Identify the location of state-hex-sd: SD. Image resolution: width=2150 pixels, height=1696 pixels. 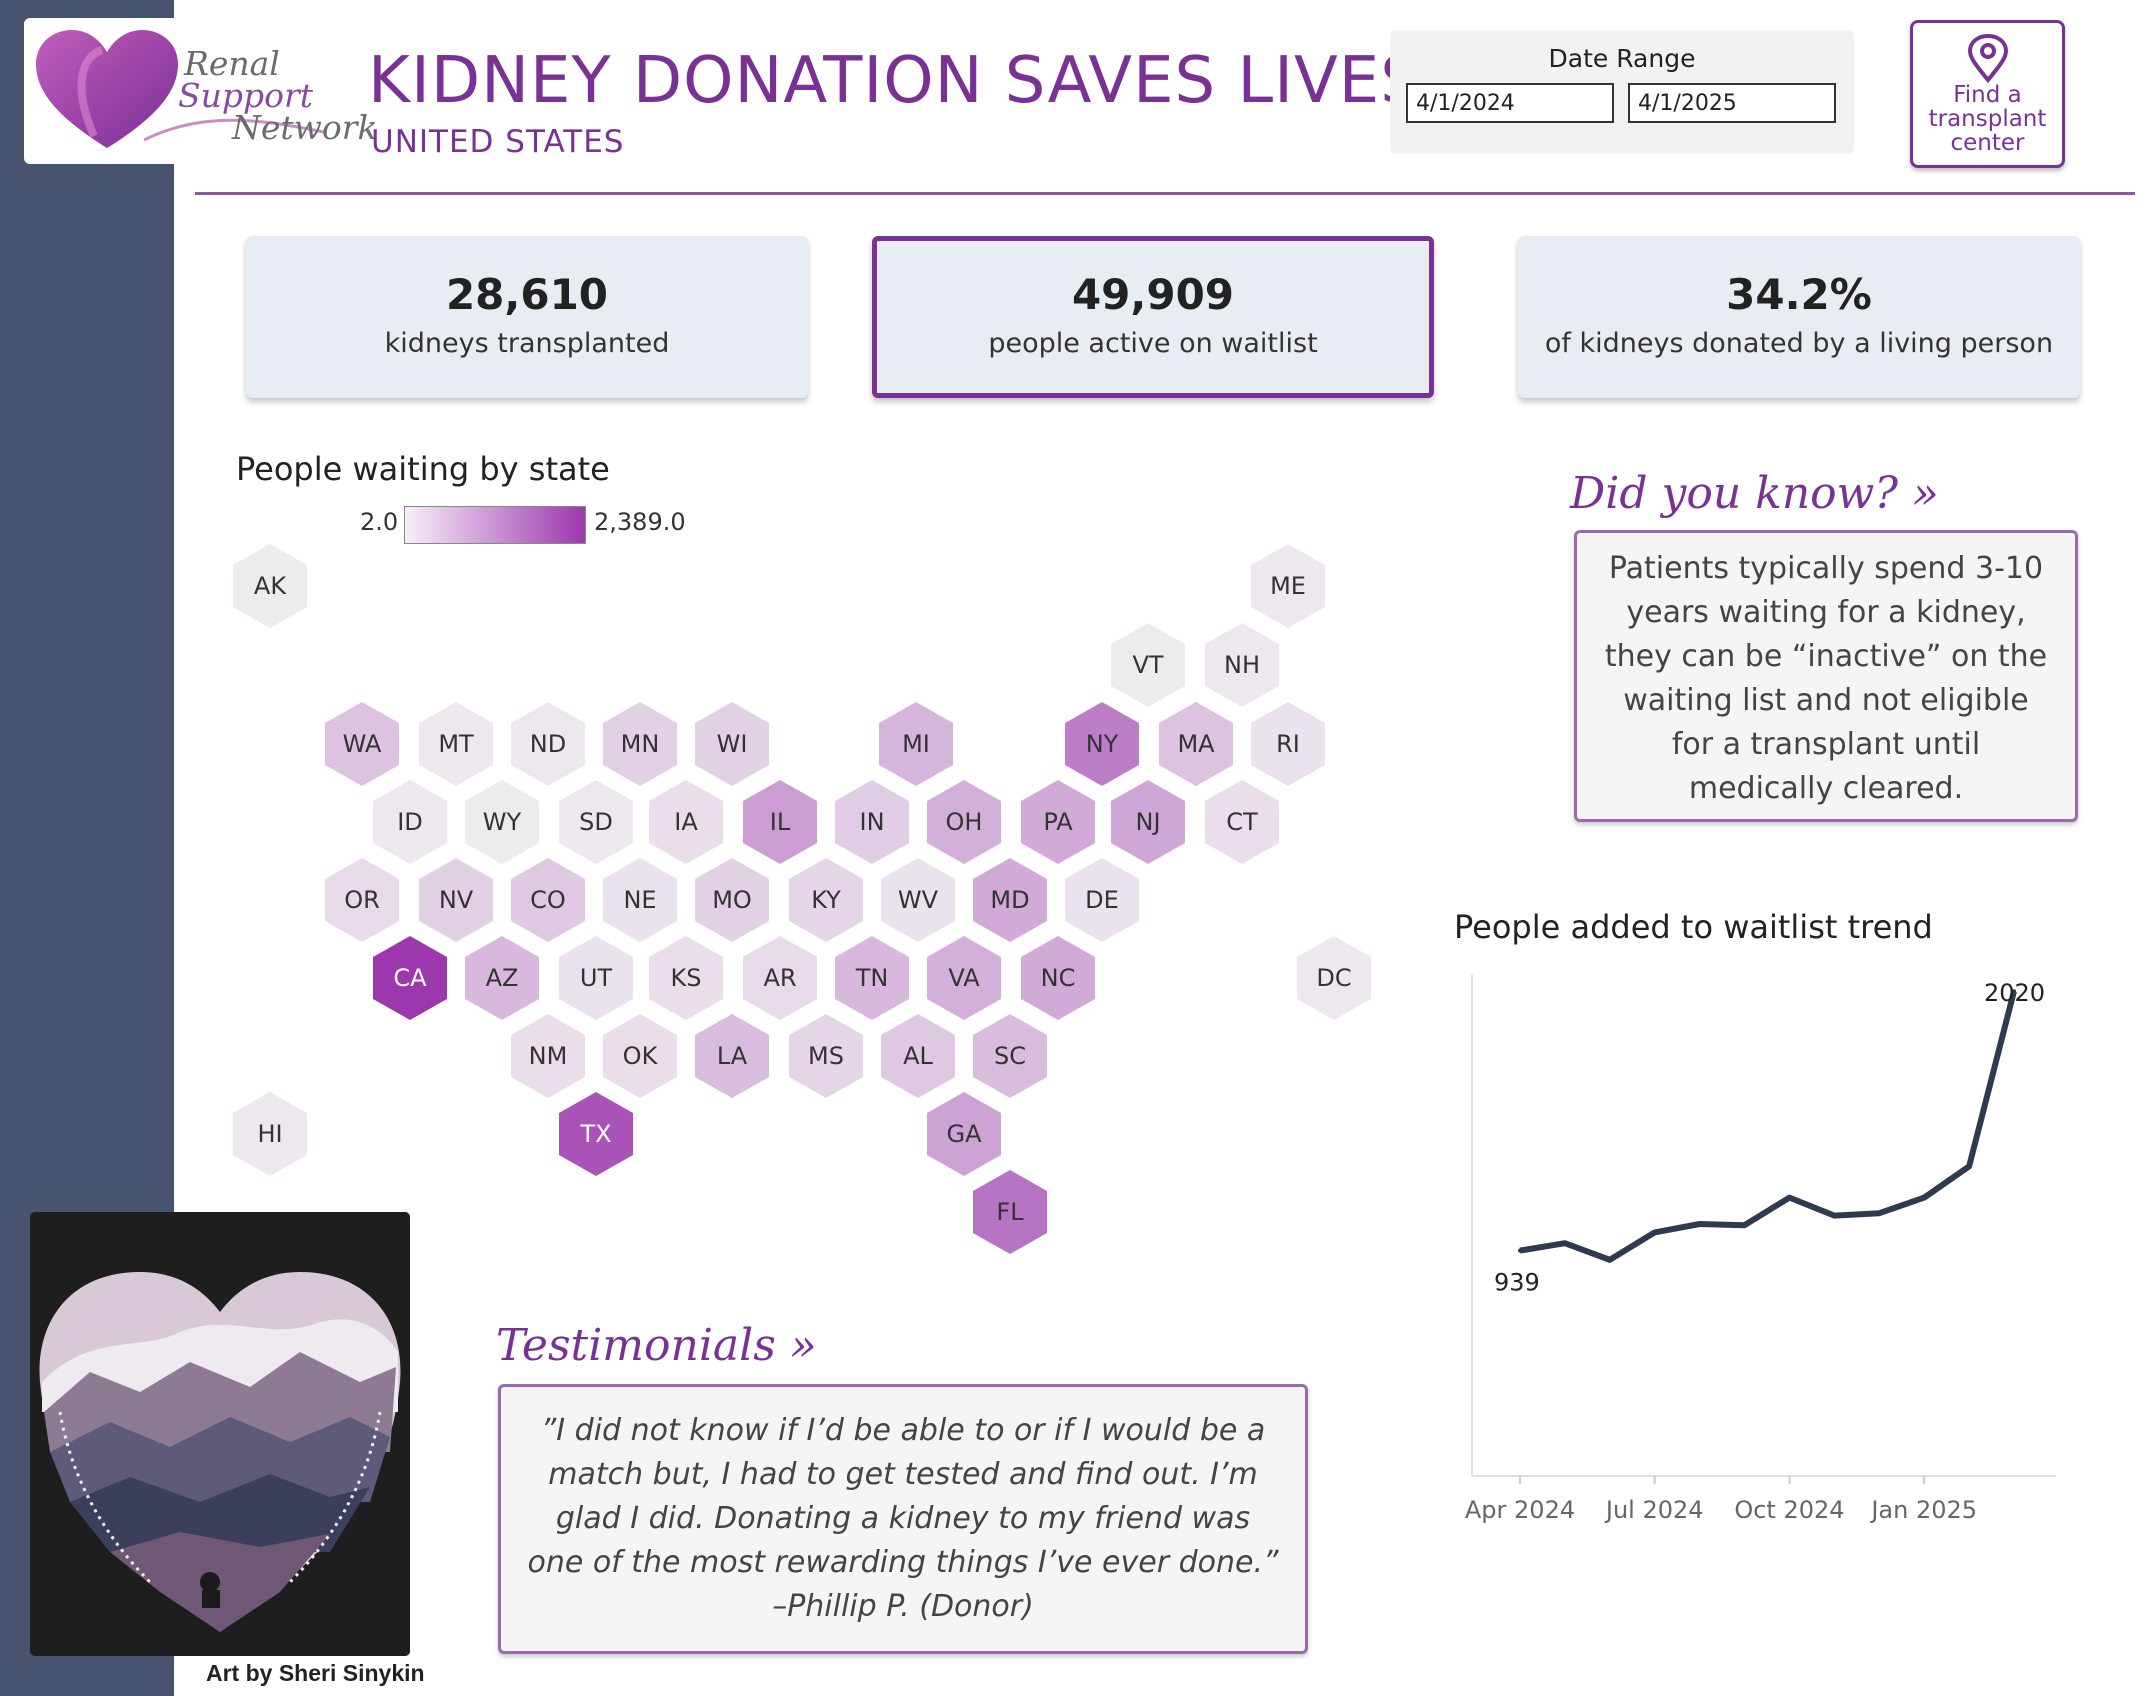
(596, 822).